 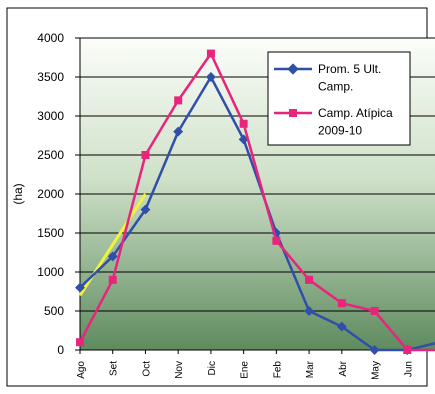 What do you see at coordinates (245, 370) in the screenshot?
I see `x-tick-label-5: Ene` at bounding box center [245, 370].